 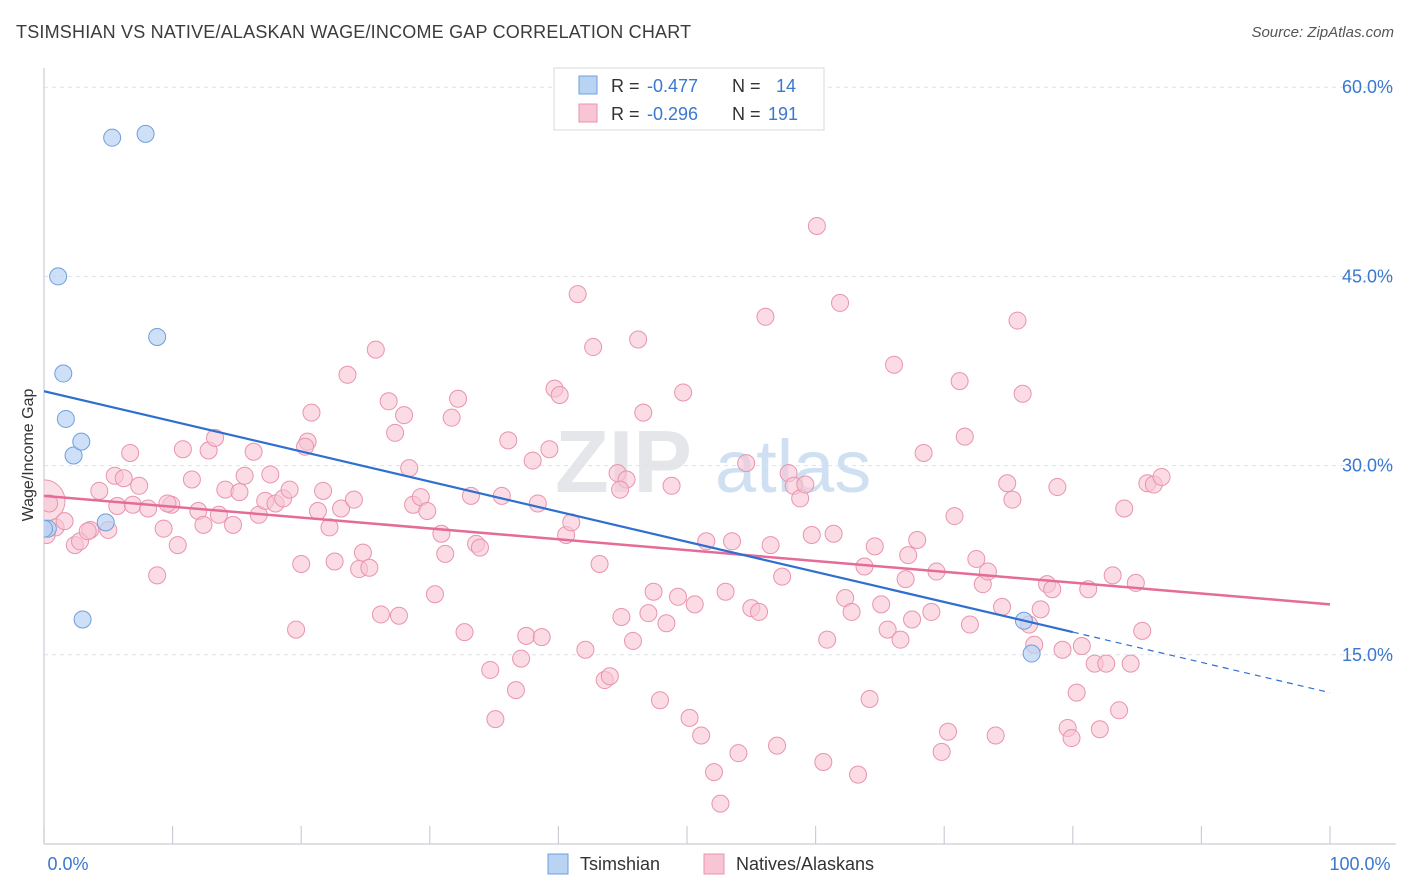 I want to click on legend-n-label-1: N =, so click(x=746, y=86).